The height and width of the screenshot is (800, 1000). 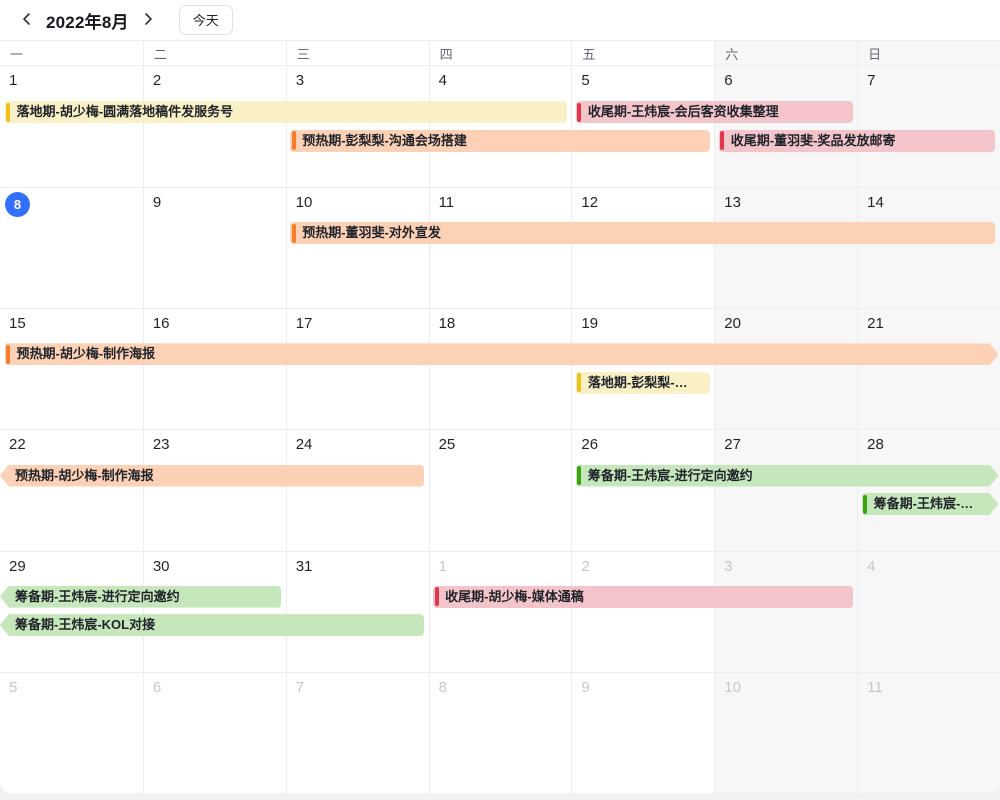 What do you see at coordinates (714, 112) in the screenshot?
I see `event-bar: 收尾期-王炜宸-会后客资收集整理` at bounding box center [714, 112].